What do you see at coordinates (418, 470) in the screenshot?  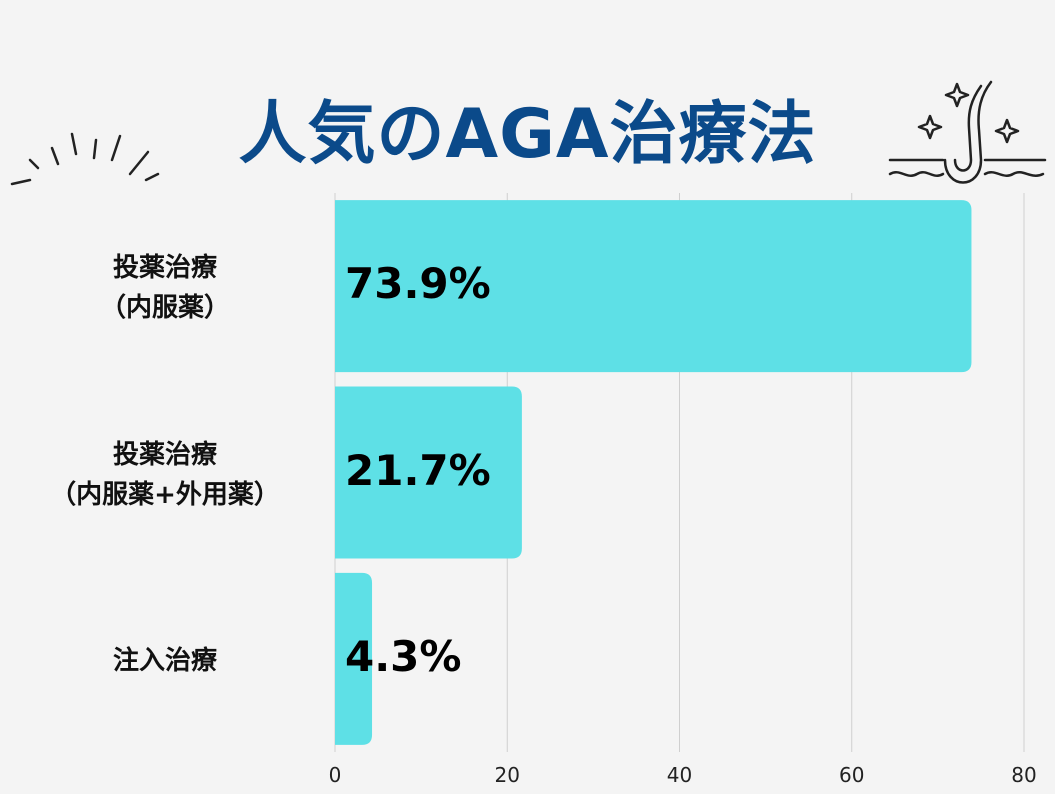 I see `data-label: 21.7%` at bounding box center [418, 470].